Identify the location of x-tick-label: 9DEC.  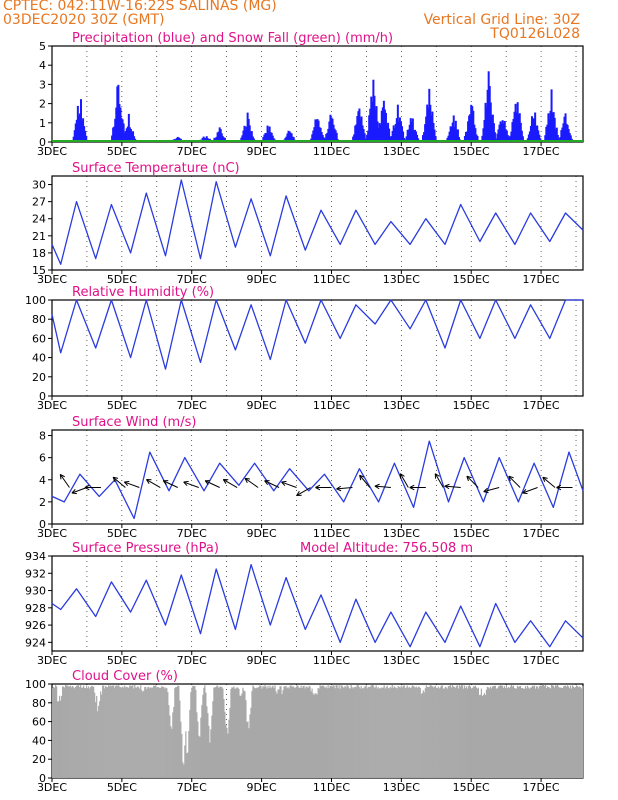
(262, 660).